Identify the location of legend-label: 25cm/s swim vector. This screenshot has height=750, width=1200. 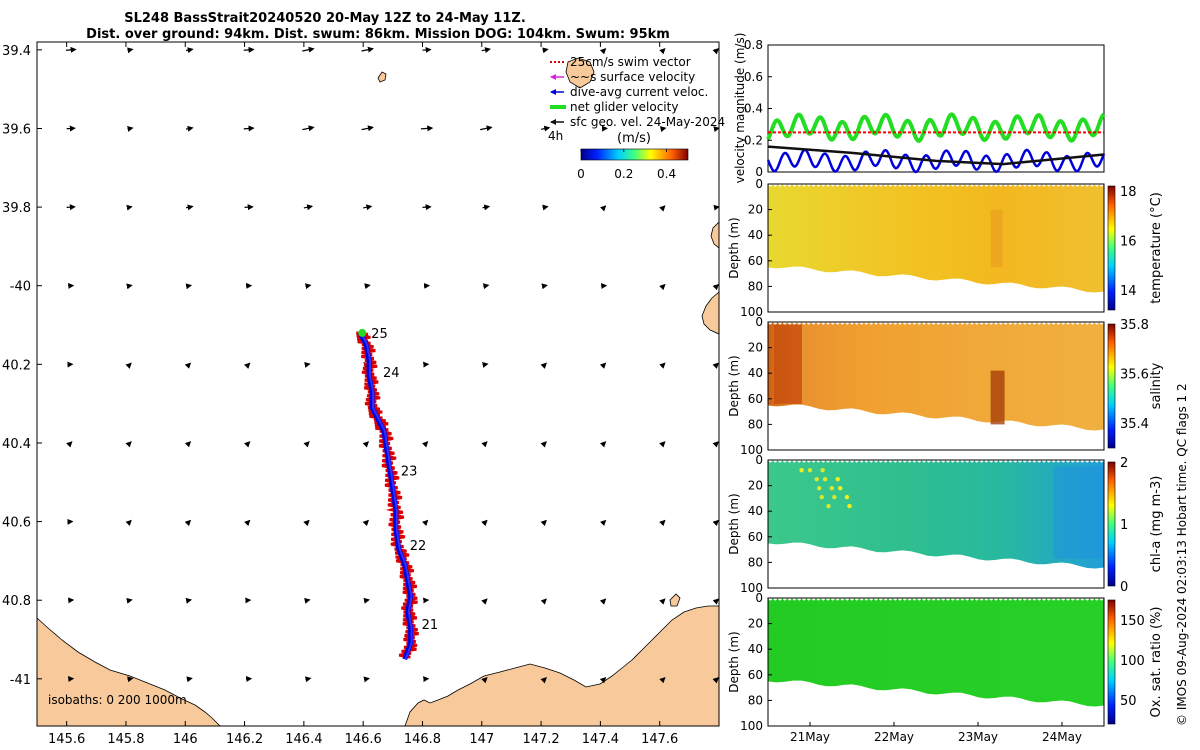
(630, 62).